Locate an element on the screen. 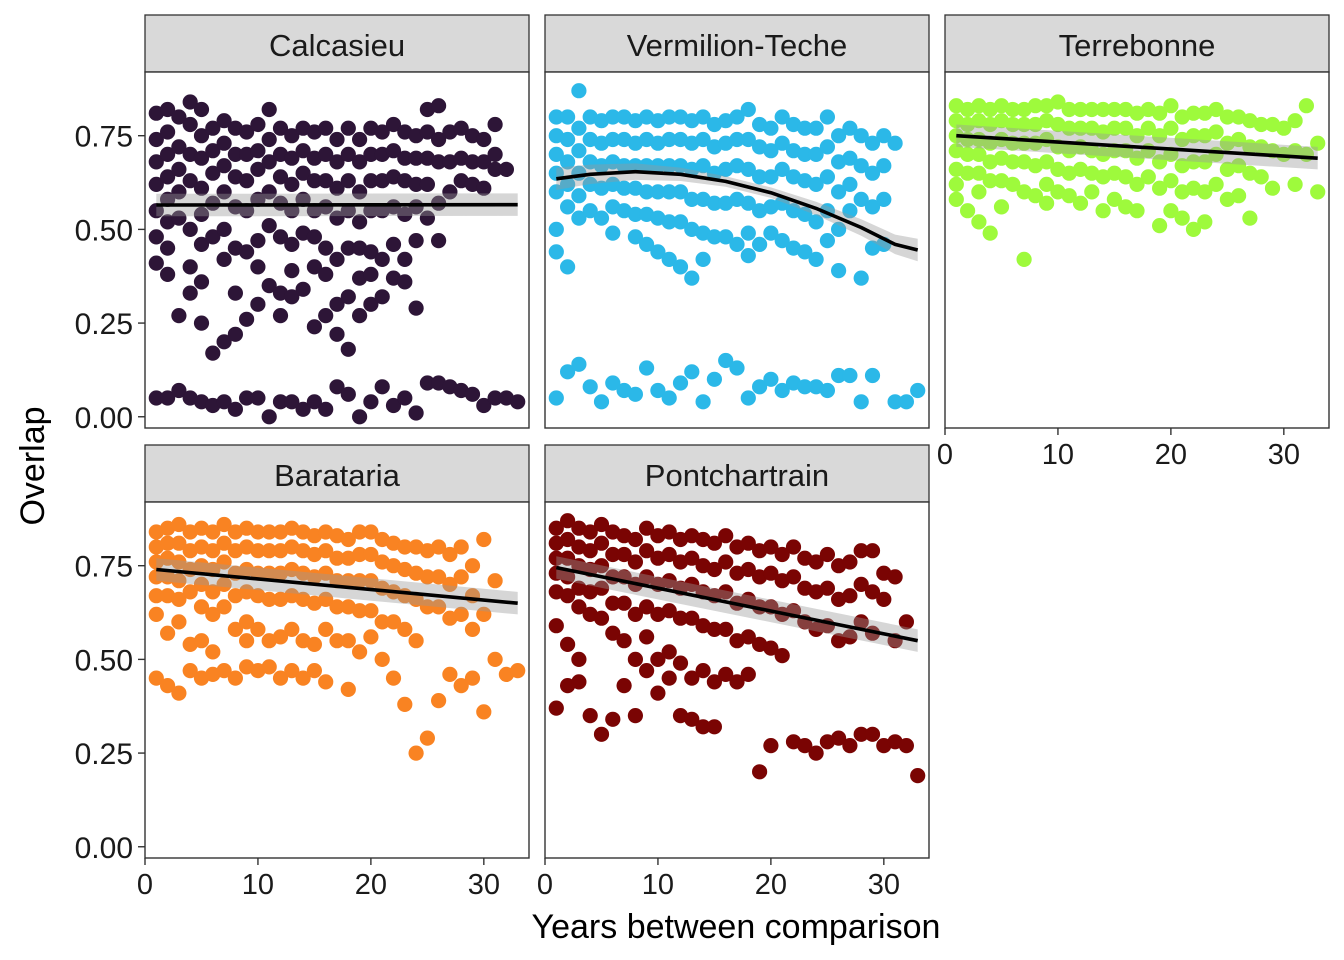 The width and height of the screenshot is (1344, 960). facet-calcasieu: Calcasieu 0.00 0.25 0.50 0.75 is located at coordinates (302, 224).